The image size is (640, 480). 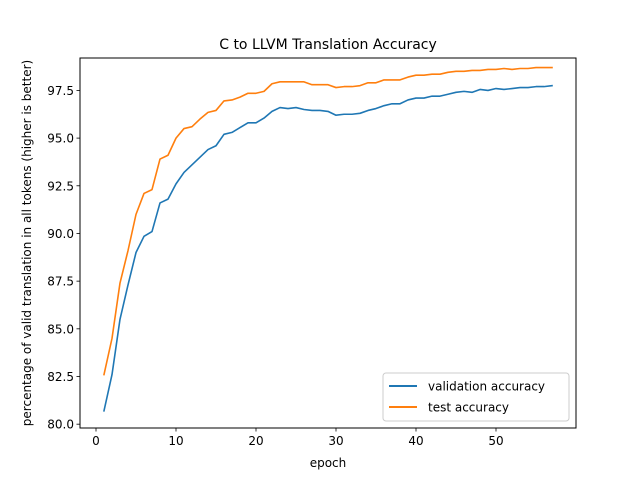 I want to click on legend-box, so click(x=476, y=397).